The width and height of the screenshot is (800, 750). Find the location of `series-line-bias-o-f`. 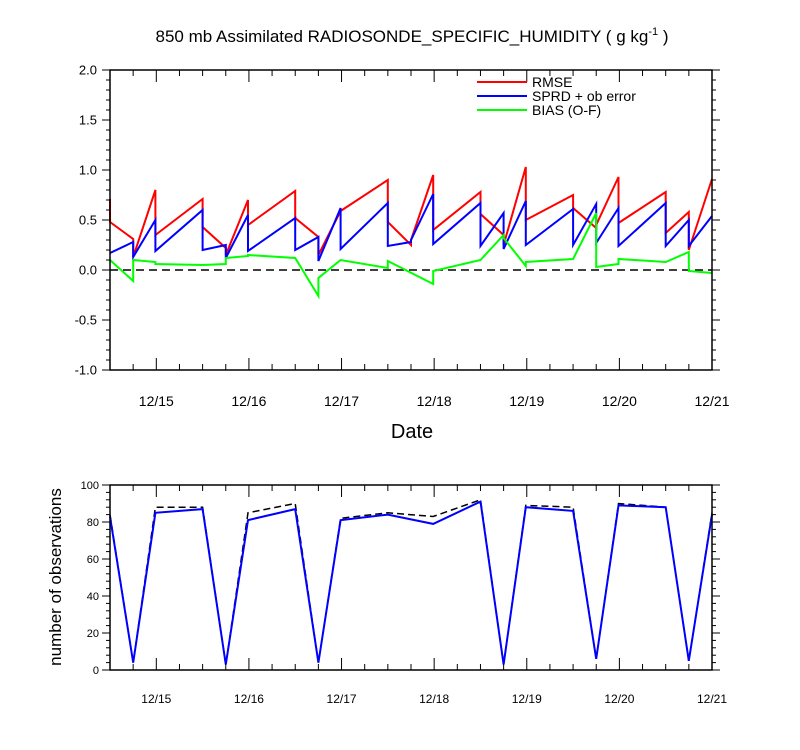

series-line-bias-o-f is located at coordinates (411, 256).